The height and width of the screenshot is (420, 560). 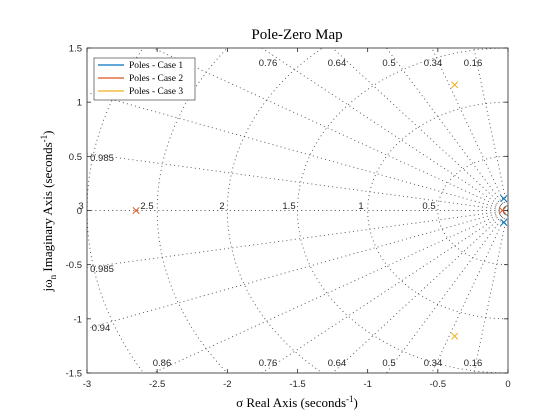 What do you see at coordinates (297, 402) in the screenshot?
I see `x-axis-label: σ Real Axis (seconds-1)` at bounding box center [297, 402].